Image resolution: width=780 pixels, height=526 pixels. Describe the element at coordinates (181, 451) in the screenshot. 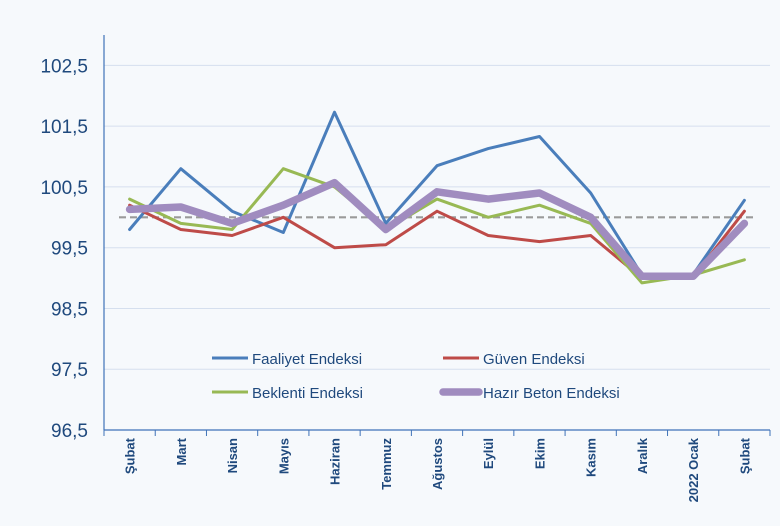

I see `x-tick-label: Mart` at that location.